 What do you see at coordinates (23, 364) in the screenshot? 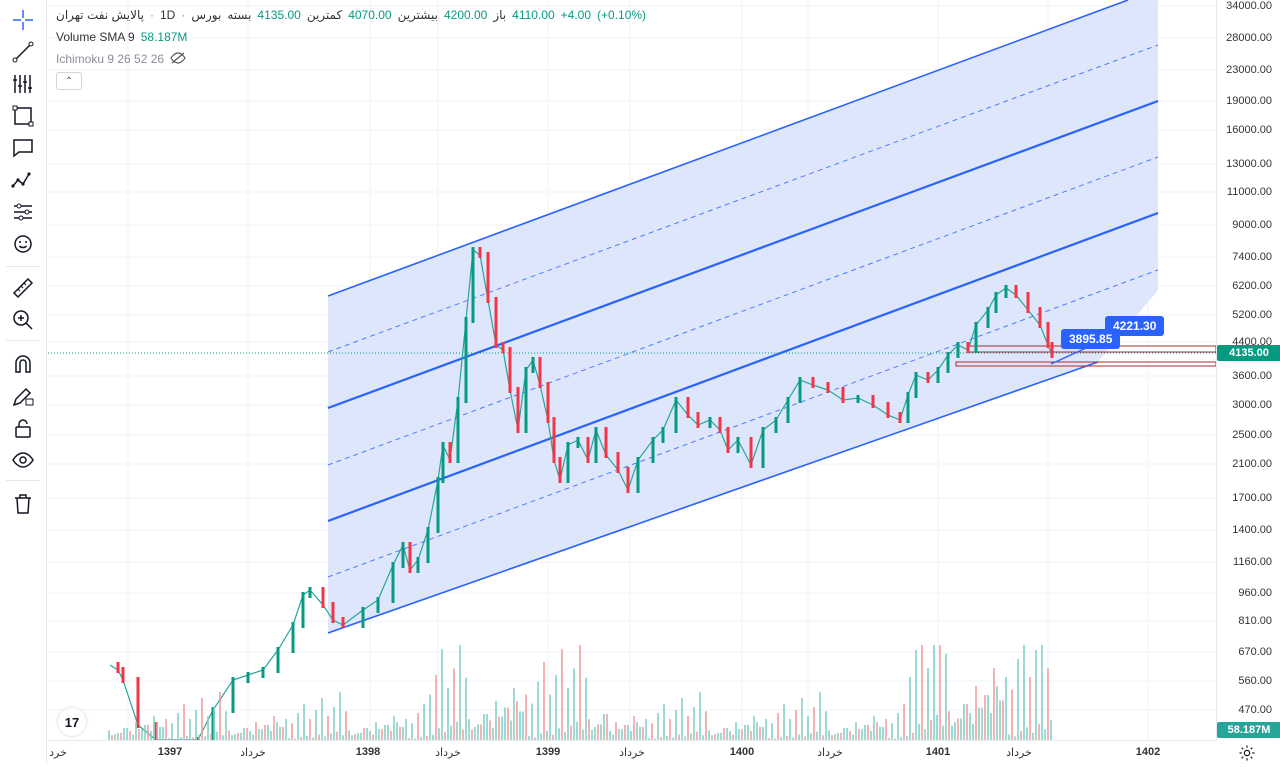
I see `magnet-icon` at bounding box center [23, 364].